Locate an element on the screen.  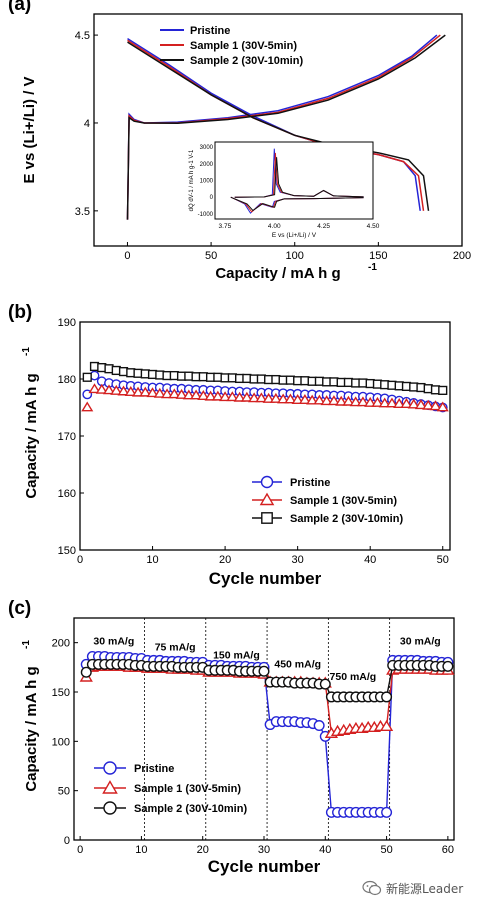
inset-y-tick-label: -1000 is located at coordinates (206, 215).